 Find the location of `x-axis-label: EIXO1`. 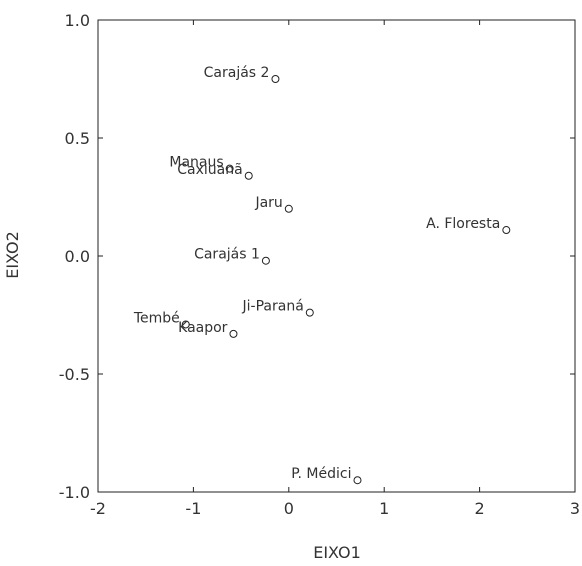

x-axis-label: EIXO1 is located at coordinates (337, 552).